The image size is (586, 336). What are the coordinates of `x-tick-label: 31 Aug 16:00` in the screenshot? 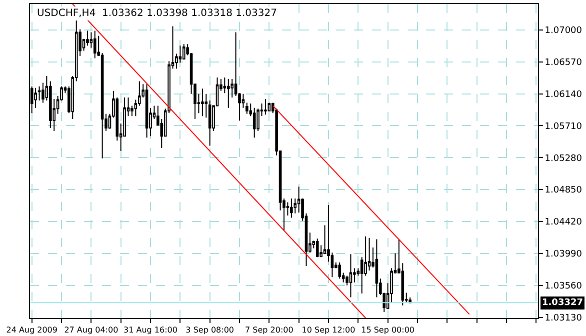 It's located at (151, 330).